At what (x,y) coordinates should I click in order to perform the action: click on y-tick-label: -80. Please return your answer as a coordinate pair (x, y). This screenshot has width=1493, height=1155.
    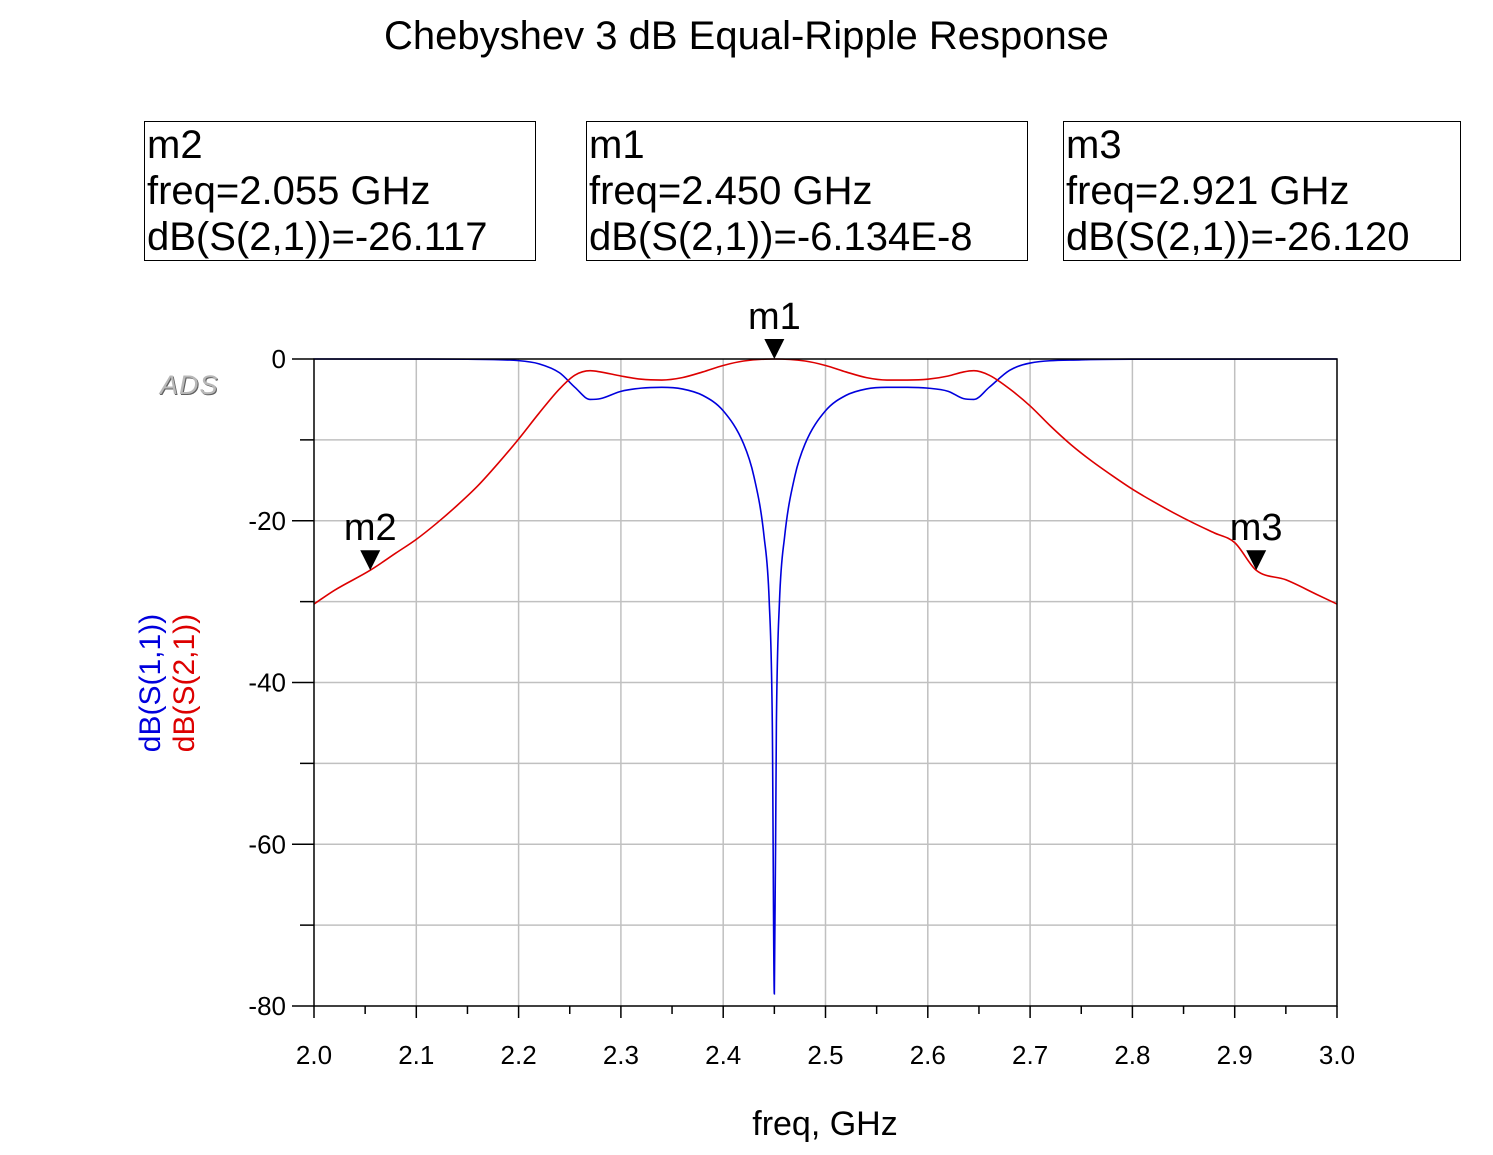
    Looking at the image, I should click on (267, 1006).